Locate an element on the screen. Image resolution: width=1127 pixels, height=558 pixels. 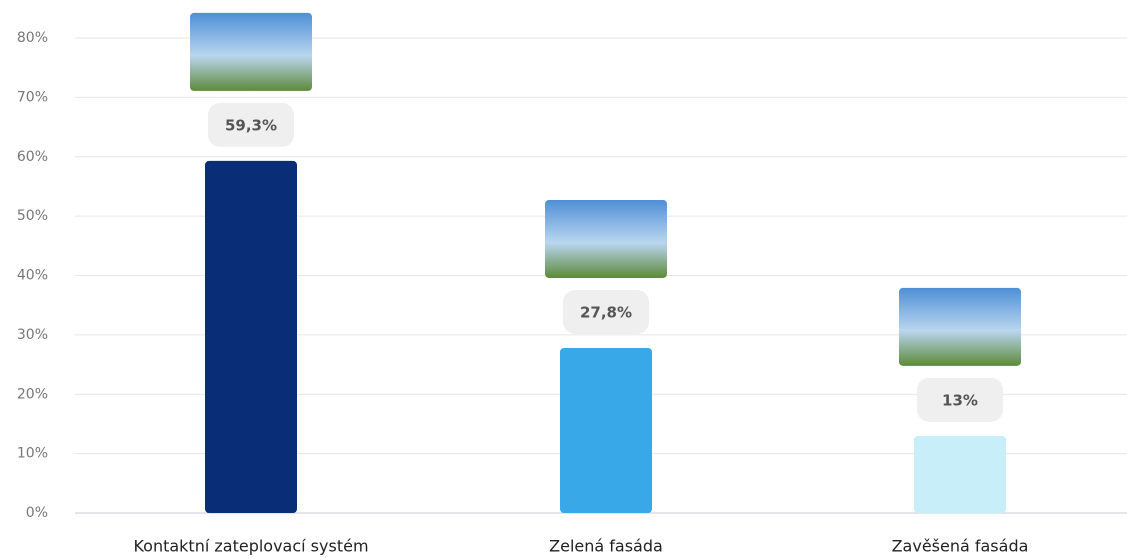
y-tick-label: 60% is located at coordinates (32, 157).